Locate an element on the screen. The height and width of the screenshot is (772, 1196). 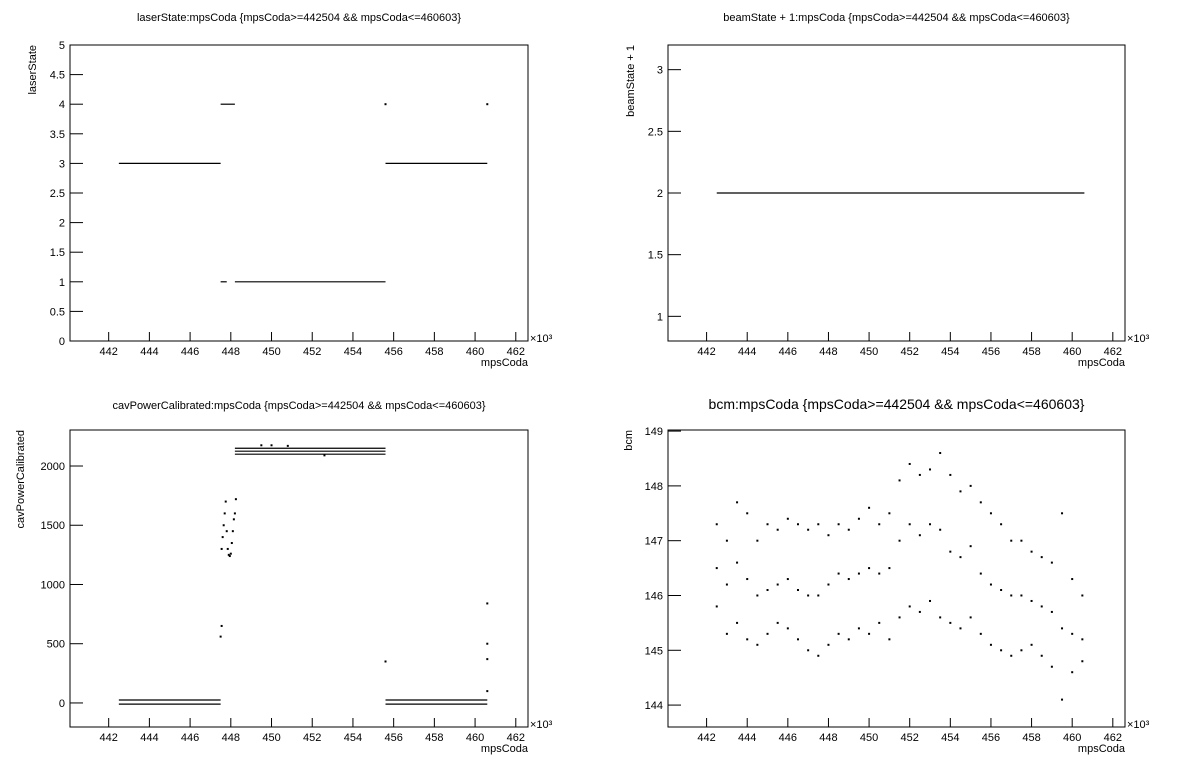
y-tick-label: 0.5 is located at coordinates (57, 312).